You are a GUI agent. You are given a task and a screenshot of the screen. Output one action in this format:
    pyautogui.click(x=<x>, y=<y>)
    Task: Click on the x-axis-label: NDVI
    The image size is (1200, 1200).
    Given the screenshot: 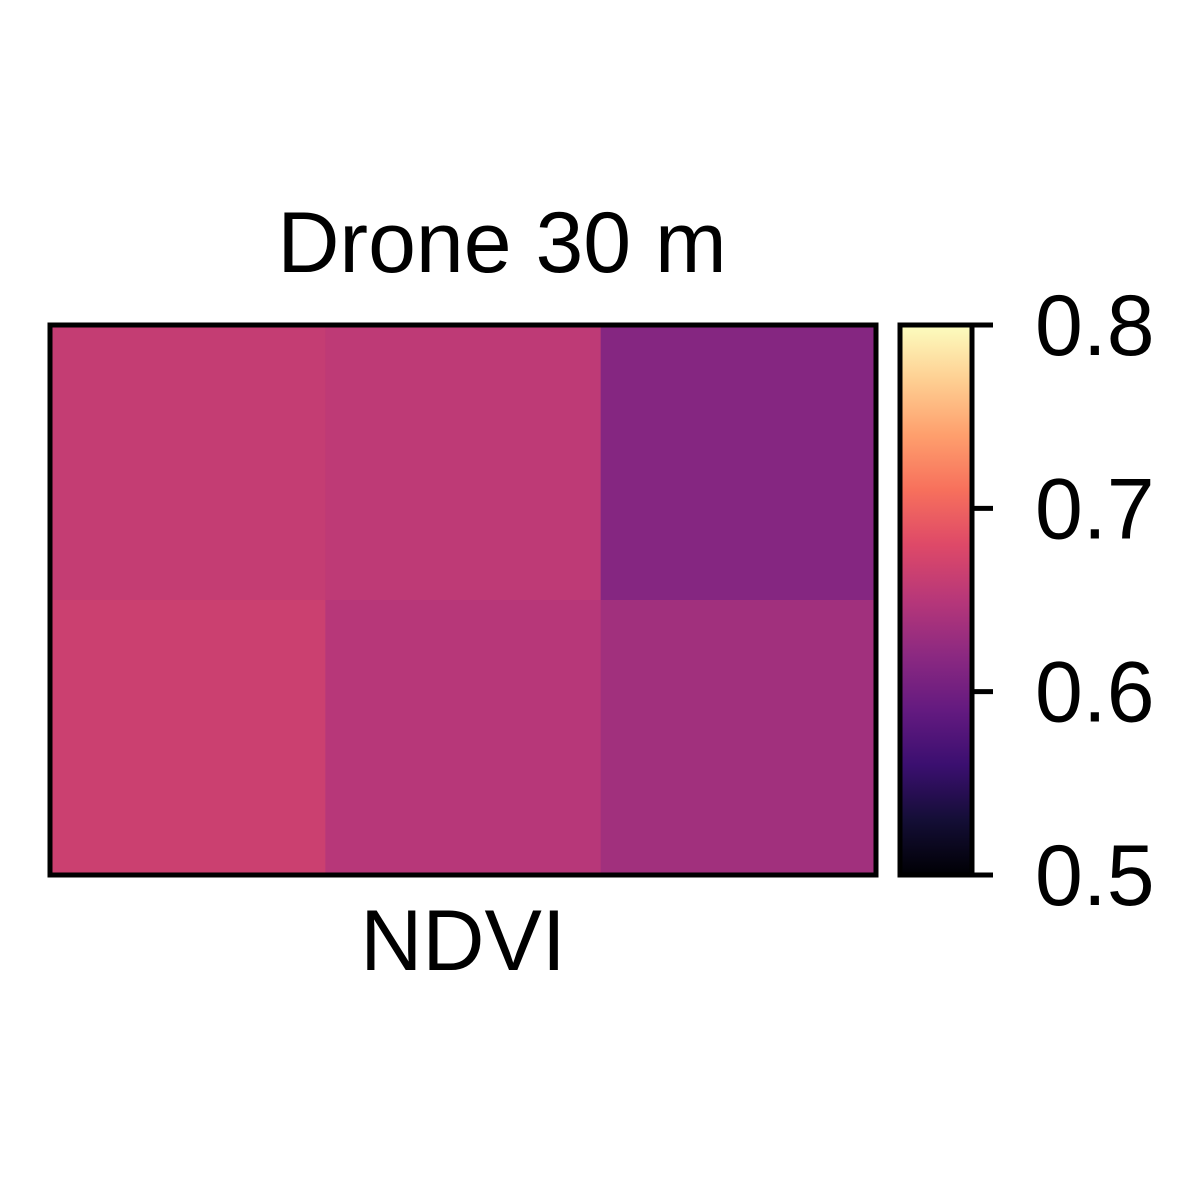 What is the action you would take?
    pyautogui.click(x=462, y=941)
    